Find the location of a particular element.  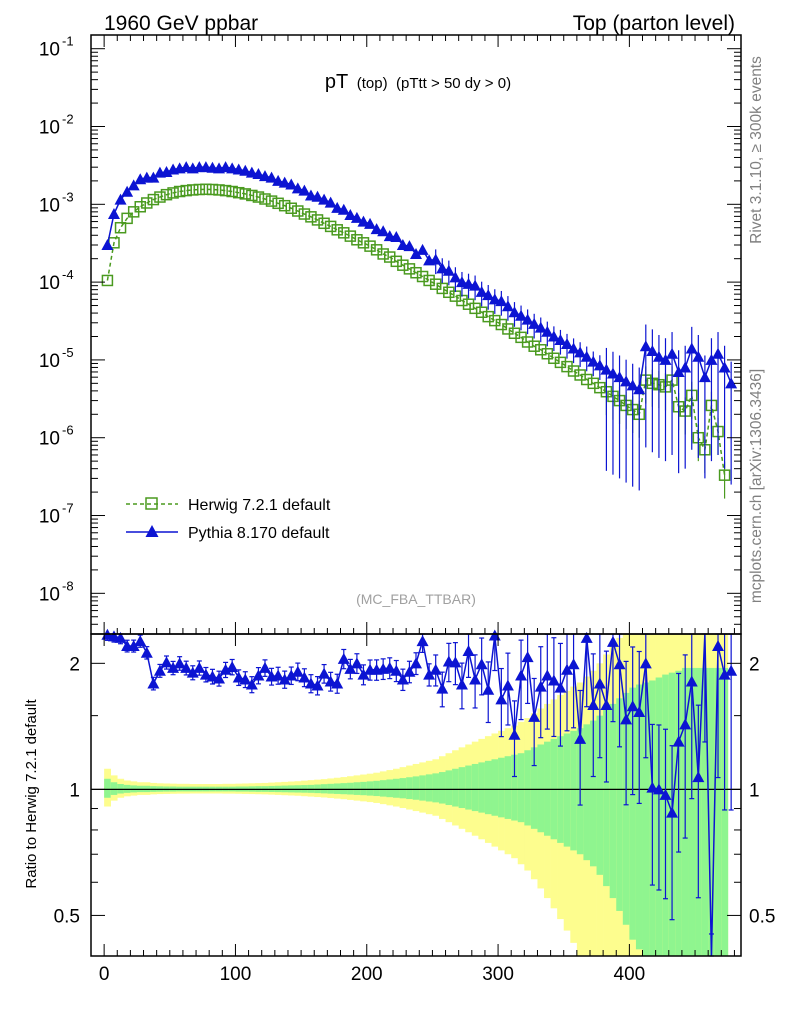

y-tick-exponent: -4 is located at coordinates (68, 274).